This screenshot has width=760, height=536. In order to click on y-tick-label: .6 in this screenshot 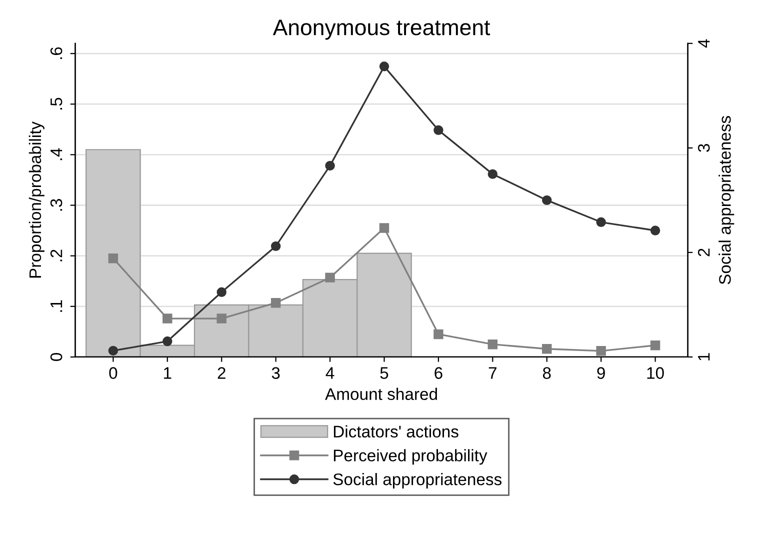, I will do `click(56, 53)`.